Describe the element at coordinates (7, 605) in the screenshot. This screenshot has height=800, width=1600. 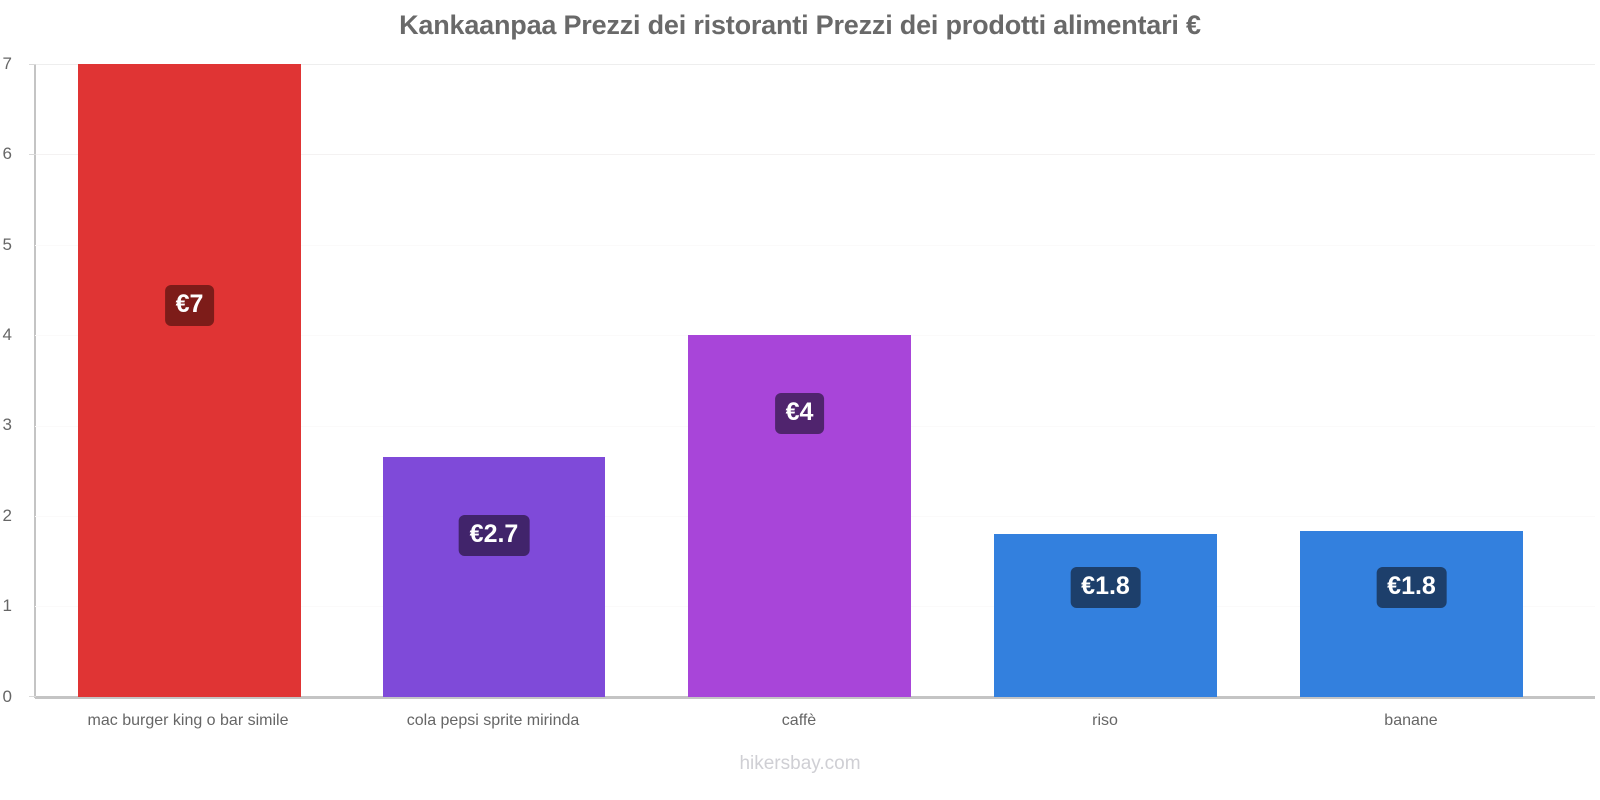
I see `y-axis-tick-label: 1` at that location.